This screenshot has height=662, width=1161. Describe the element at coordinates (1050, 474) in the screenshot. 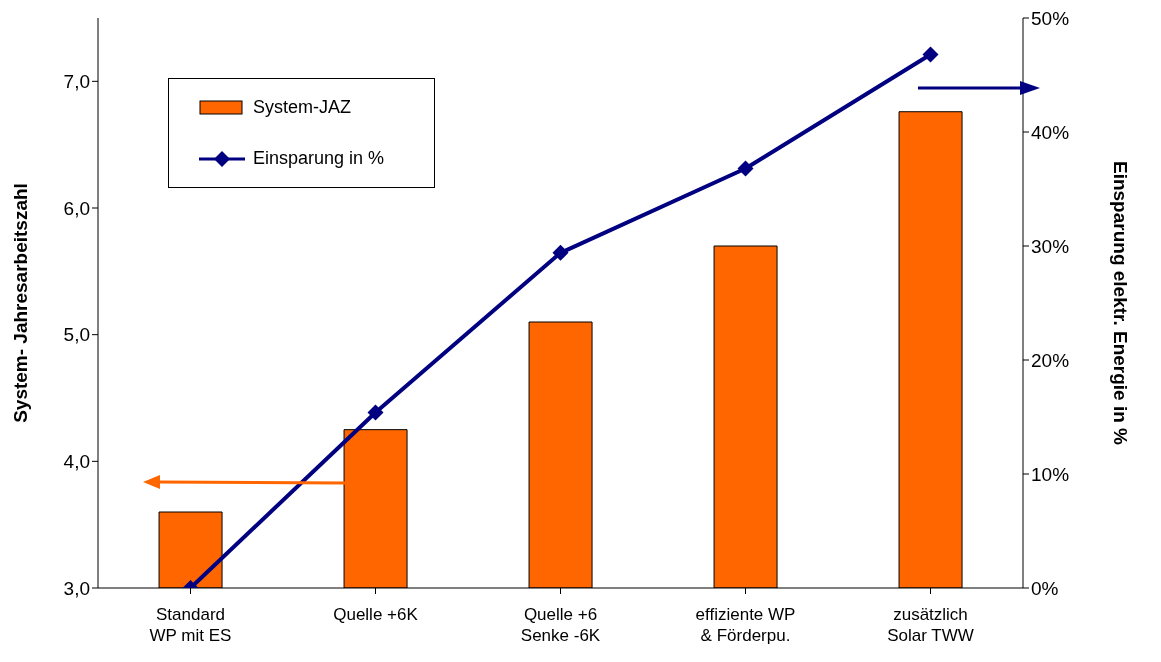

I see `y2-tick-label: 10%` at that location.